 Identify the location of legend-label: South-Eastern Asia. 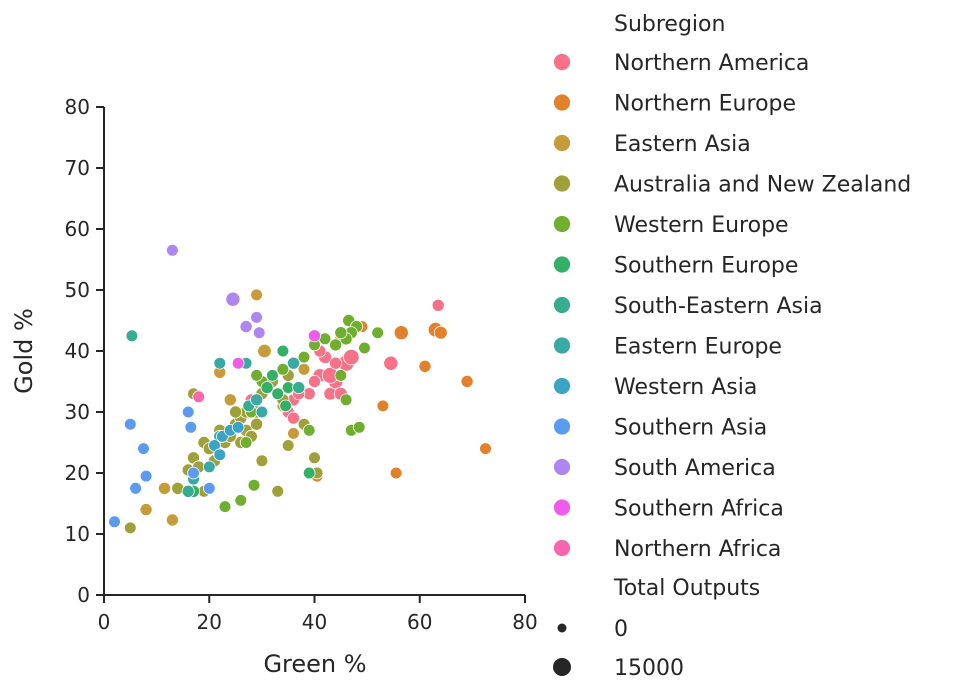
(718, 306).